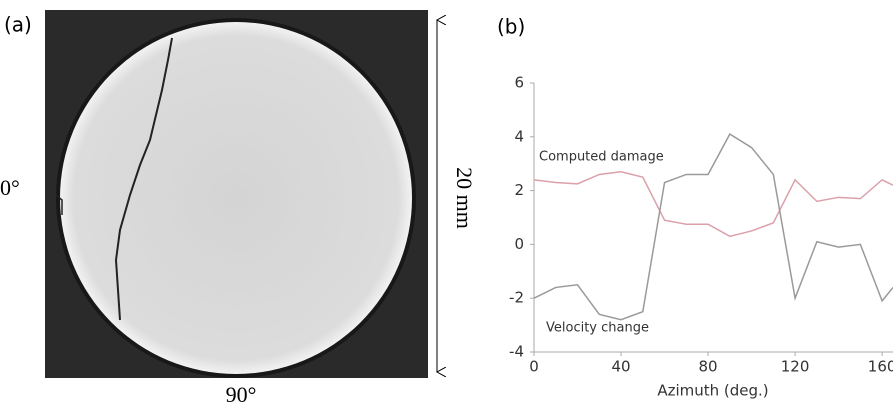 Image resolution: width=893 pixels, height=408 pixels. What do you see at coordinates (712, 391) in the screenshot?
I see `x-axis-label: Azimuth (deg.)` at bounding box center [712, 391].